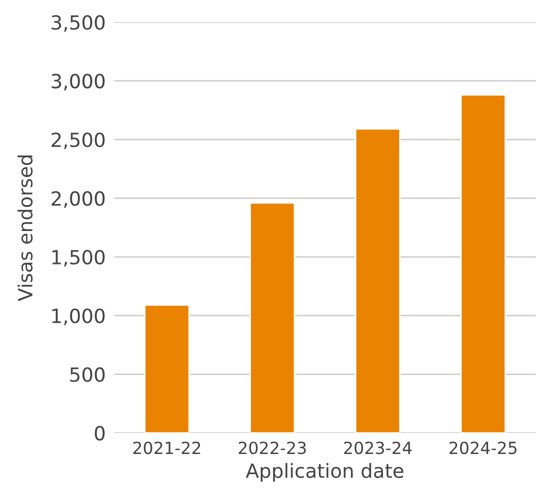 The width and height of the screenshot is (544, 492). I want to click on y-tick-label: 2,500, so click(78, 141).